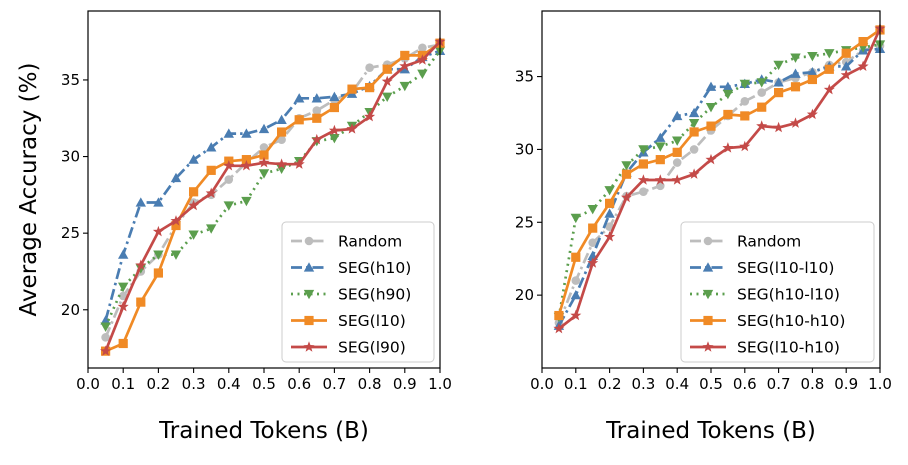 This screenshot has height=465, width=908. Describe the element at coordinates (788, 295) in the screenshot. I see `legend-label: SEG(h10-l10)` at that location.